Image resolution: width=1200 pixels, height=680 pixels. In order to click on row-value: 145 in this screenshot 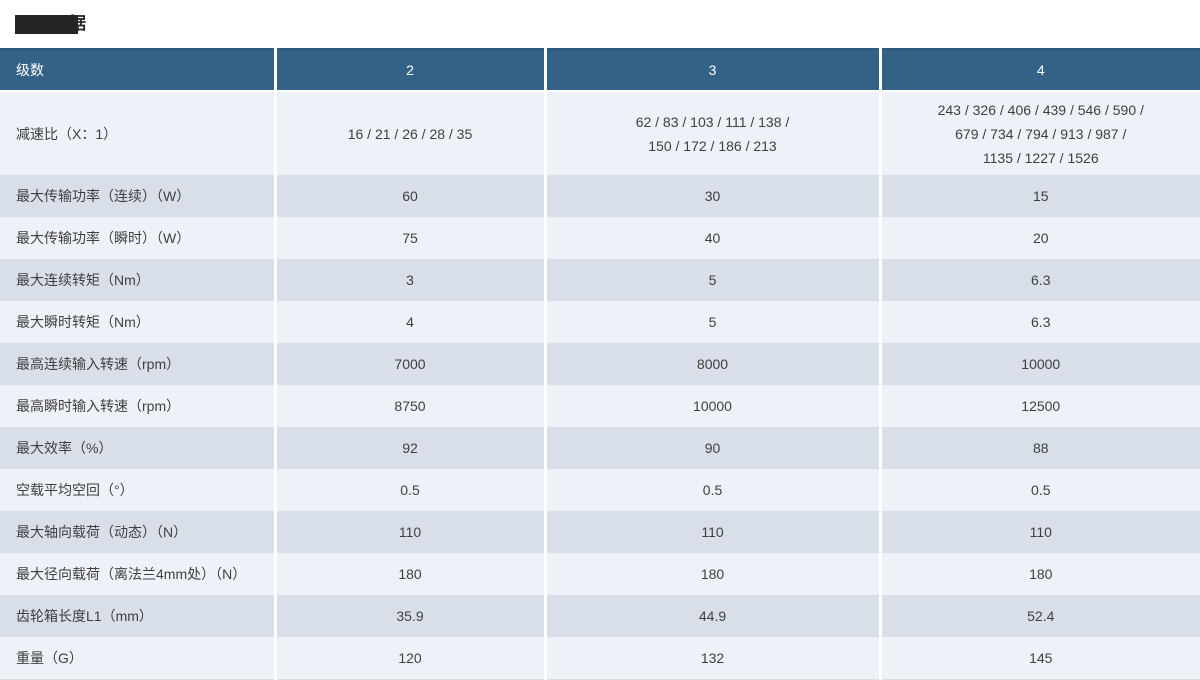, I will do `click(1039, 658)`.